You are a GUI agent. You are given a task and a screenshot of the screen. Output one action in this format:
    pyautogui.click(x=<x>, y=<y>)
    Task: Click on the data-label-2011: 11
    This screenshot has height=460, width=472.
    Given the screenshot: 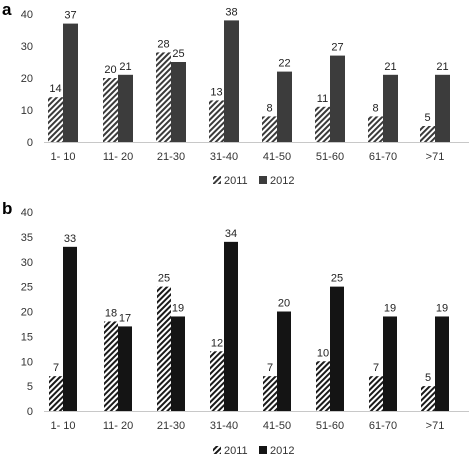 What is the action you would take?
    pyautogui.click(x=322, y=99)
    